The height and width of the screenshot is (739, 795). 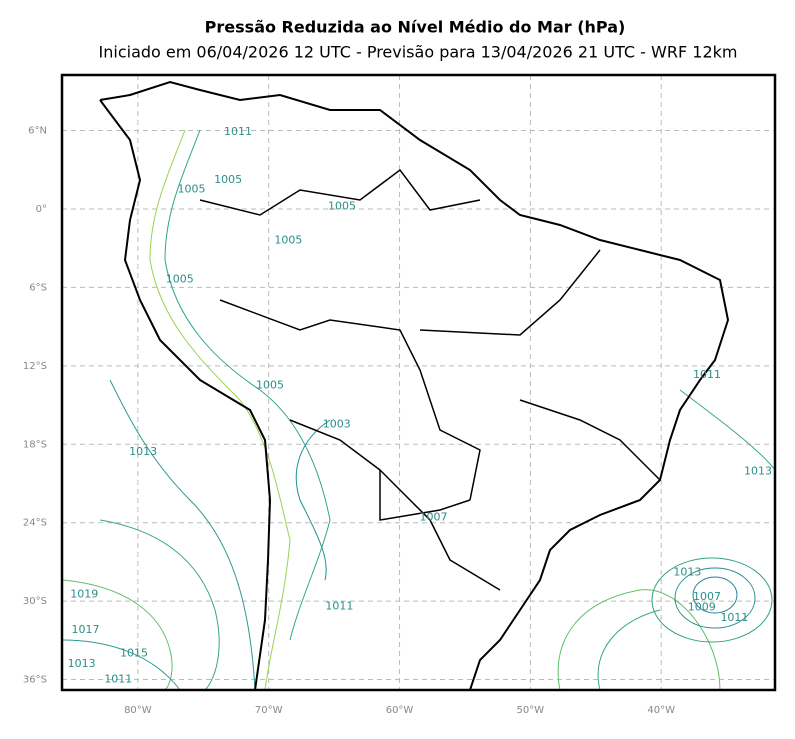 What do you see at coordinates (37, 131) in the screenshot?
I see `lat-tick-label: 6°N` at bounding box center [37, 131].